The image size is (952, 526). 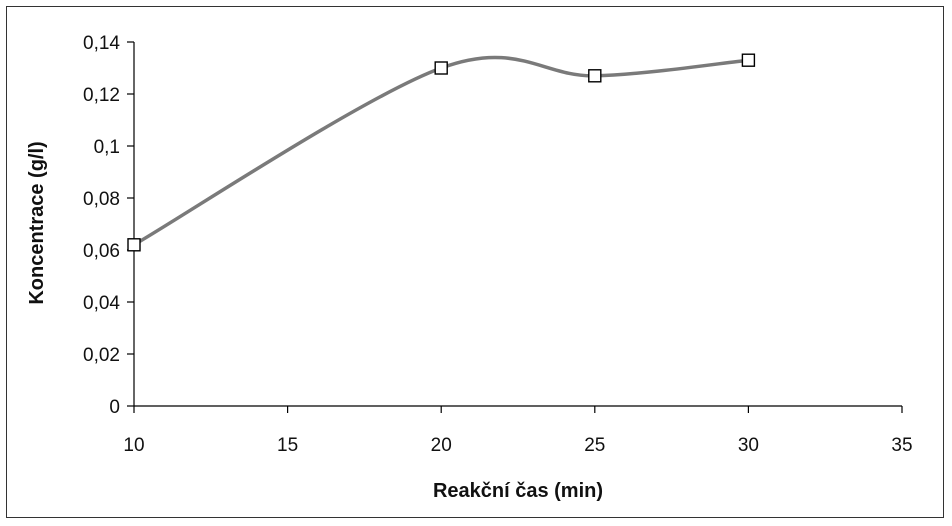 What do you see at coordinates (114, 407) in the screenshot?
I see `y-tick-label: 0` at bounding box center [114, 407].